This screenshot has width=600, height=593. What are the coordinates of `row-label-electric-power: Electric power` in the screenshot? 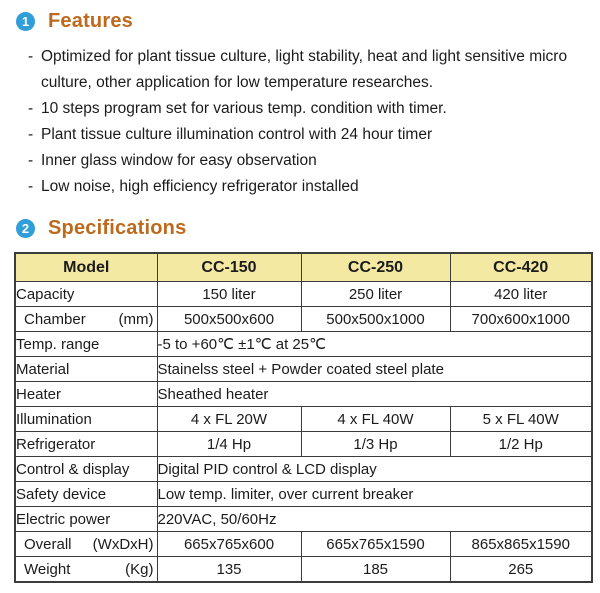 It's located at (86, 519).